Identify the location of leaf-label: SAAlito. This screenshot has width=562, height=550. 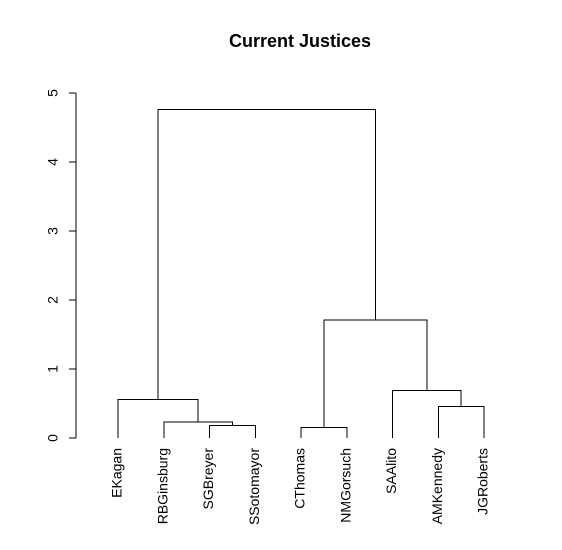
(391, 471).